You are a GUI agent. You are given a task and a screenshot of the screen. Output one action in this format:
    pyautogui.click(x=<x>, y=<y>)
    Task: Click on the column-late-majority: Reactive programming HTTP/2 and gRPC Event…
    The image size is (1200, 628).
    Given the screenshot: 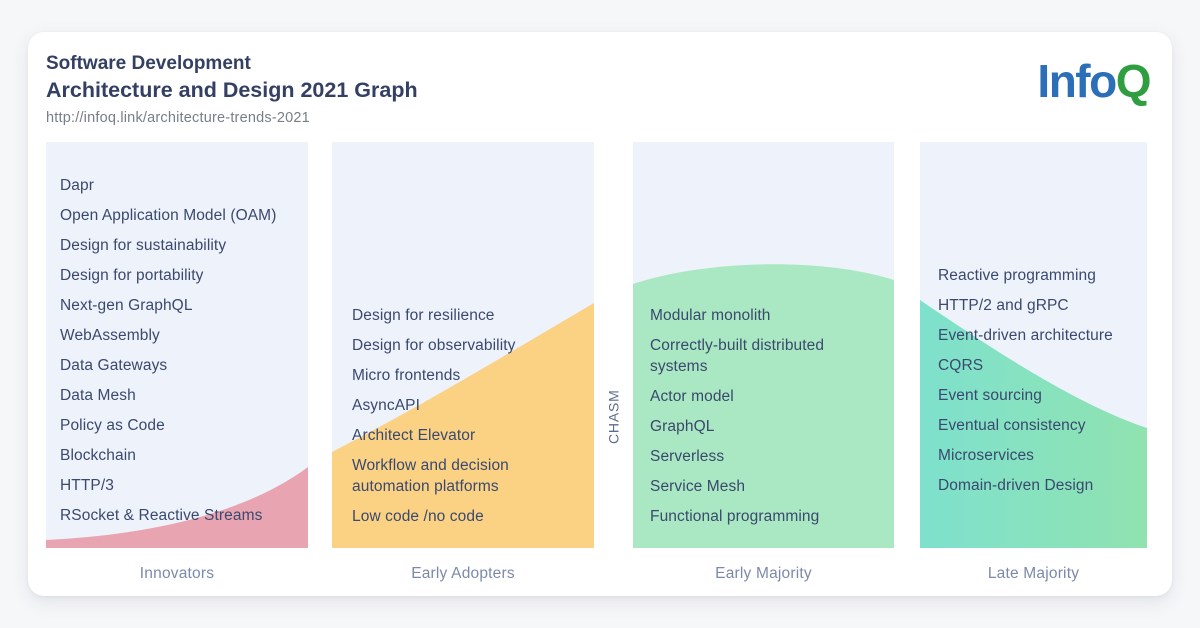 What is the action you would take?
    pyautogui.click(x=1033, y=362)
    